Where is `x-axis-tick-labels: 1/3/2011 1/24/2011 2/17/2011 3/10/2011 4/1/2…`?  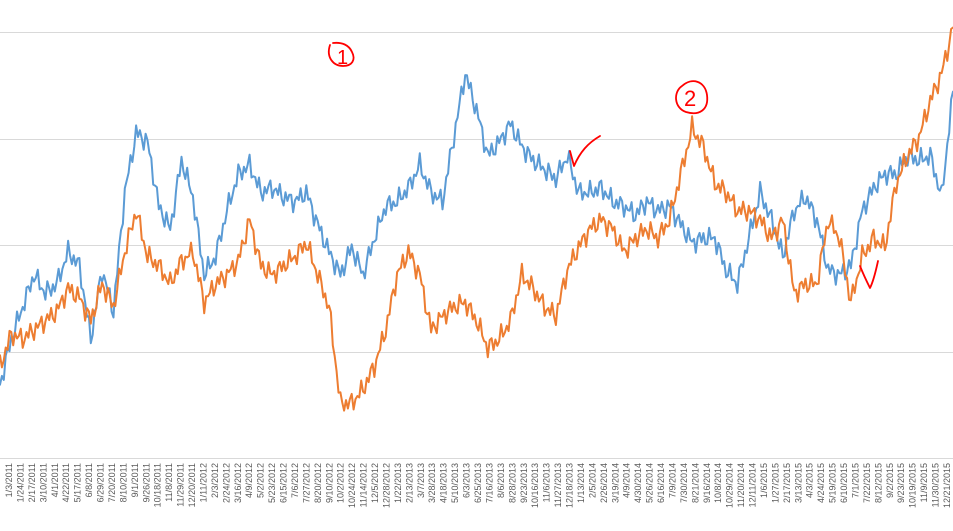 x-axis-tick-labels: 1/3/2011 1/24/2011 2/17/2011 3/10/2011 4/1/2… is located at coordinates (478, 485).